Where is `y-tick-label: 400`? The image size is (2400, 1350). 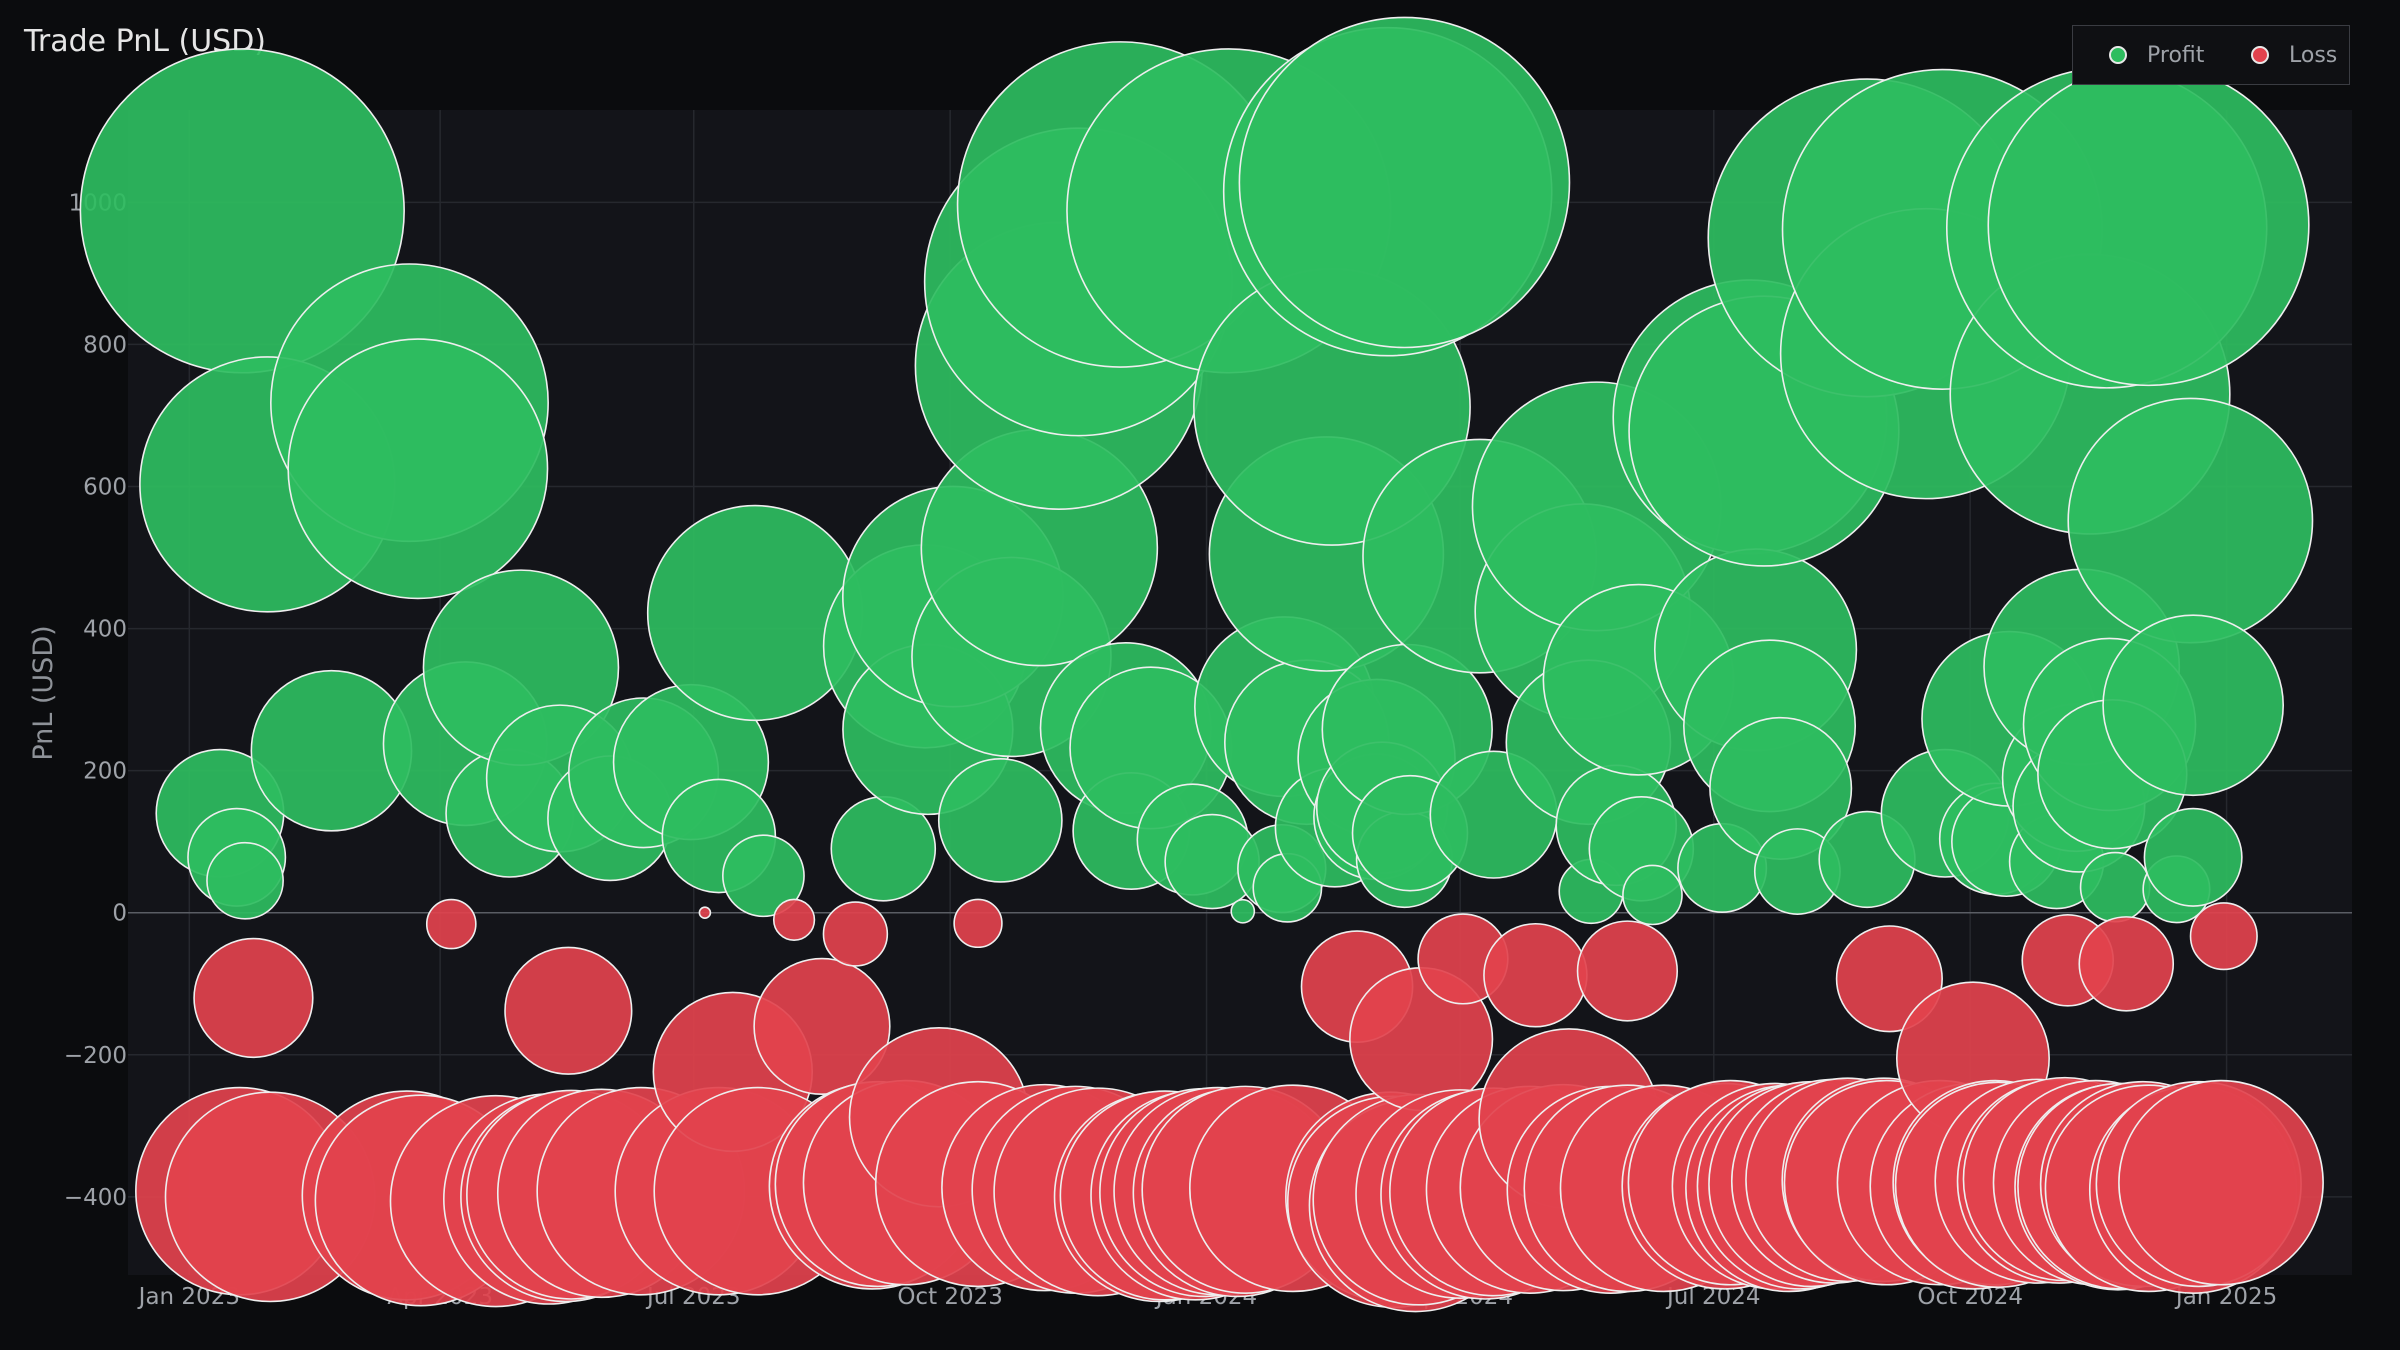
y-tick-label: 400 is located at coordinates (105, 630).